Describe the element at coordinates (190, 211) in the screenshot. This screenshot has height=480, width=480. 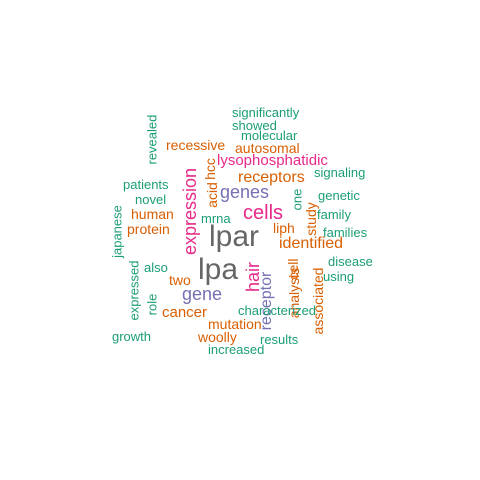
I see `word-expression: expression` at that location.